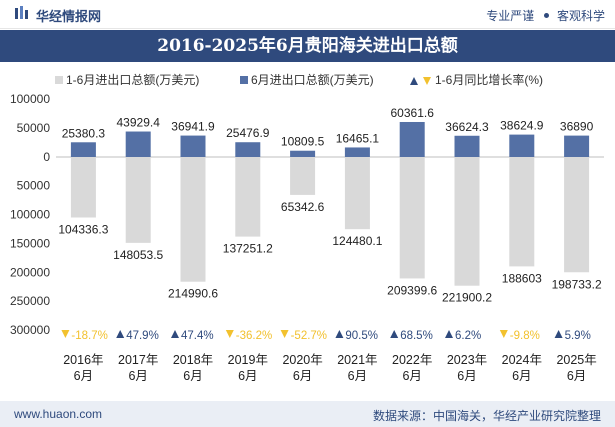 Image resolution: width=615 pixels, height=427 pixels. Describe the element at coordinates (58, 414) in the screenshot. I see `footer-url: www.huaon.com` at that location.